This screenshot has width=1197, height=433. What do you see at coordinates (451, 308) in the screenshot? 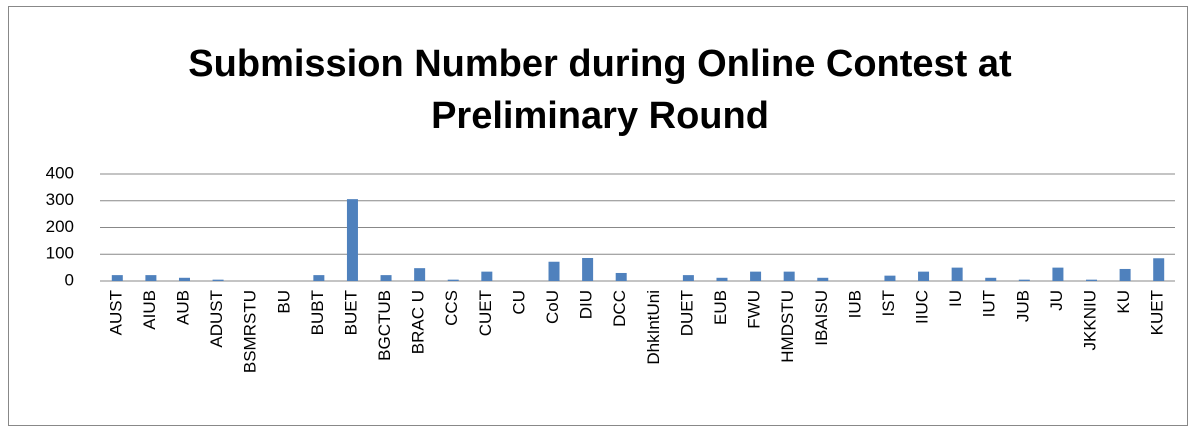
I see `x-tick-label: CCS` at bounding box center [451, 308].